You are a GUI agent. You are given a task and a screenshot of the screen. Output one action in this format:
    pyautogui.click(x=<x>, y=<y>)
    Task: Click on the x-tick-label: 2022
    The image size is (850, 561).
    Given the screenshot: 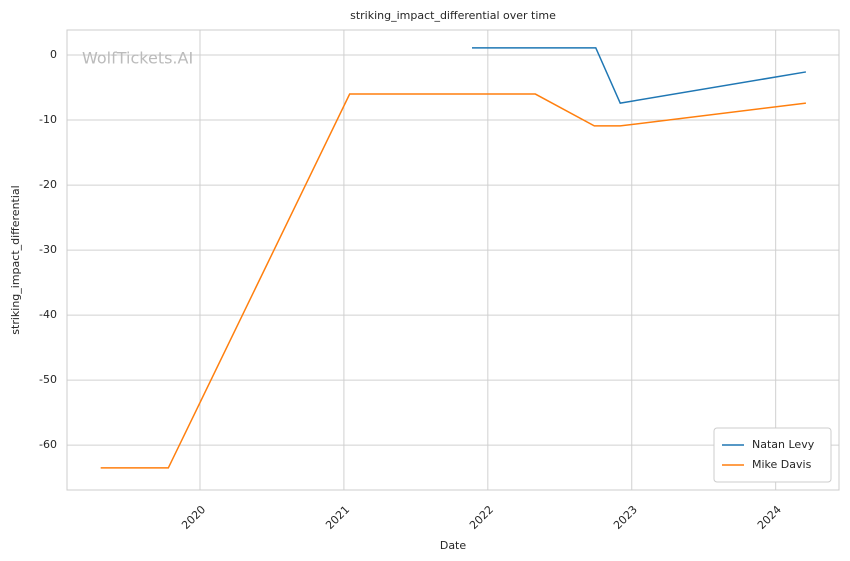 What is the action you would take?
    pyautogui.click(x=481, y=517)
    